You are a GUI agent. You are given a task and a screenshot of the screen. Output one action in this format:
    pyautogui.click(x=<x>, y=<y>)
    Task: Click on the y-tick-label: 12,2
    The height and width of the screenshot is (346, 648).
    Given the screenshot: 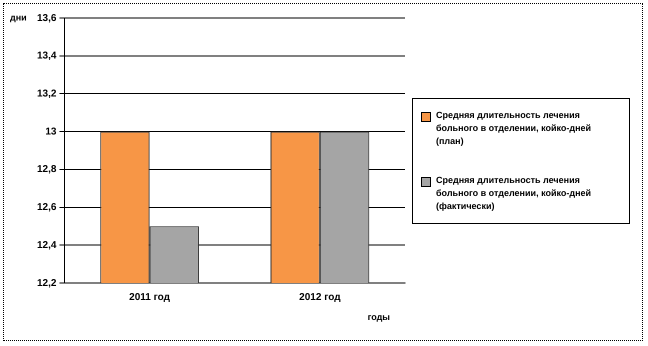 What is the action you would take?
    pyautogui.click(x=46, y=283)
    